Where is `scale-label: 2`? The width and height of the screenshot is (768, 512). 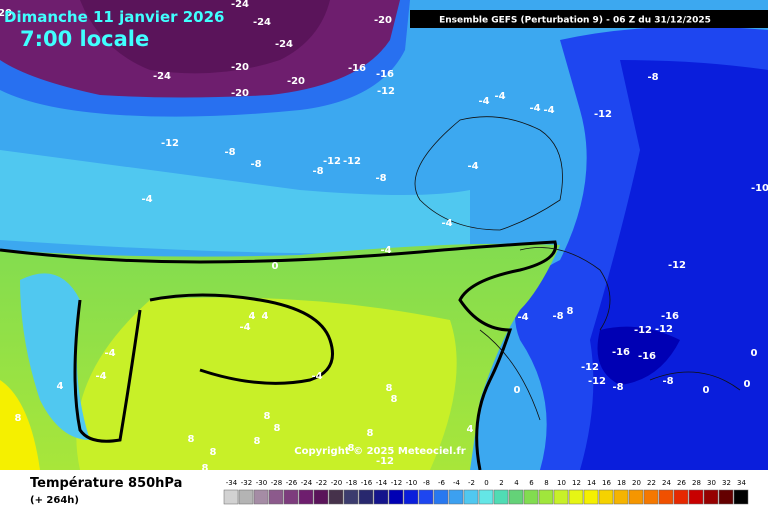
scale-label: 2 is located at coordinates (501, 483).